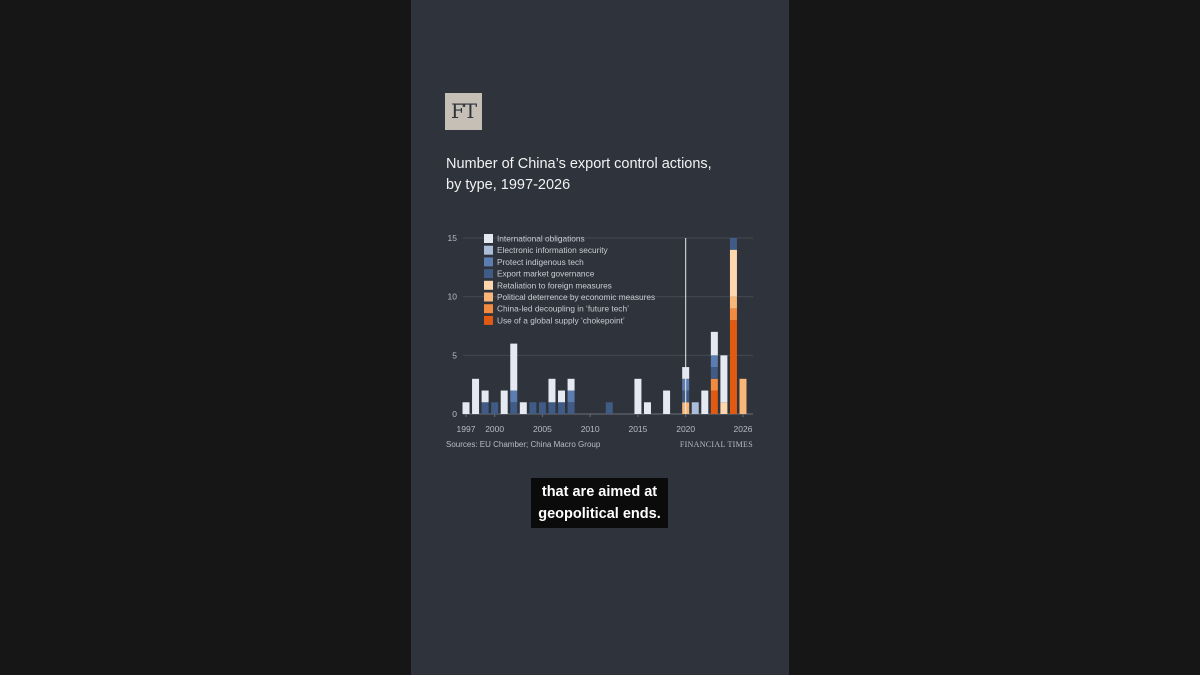 The width and height of the screenshot is (1200, 675). What do you see at coordinates (454, 414) in the screenshot?
I see `y-tick-label: 0` at bounding box center [454, 414].